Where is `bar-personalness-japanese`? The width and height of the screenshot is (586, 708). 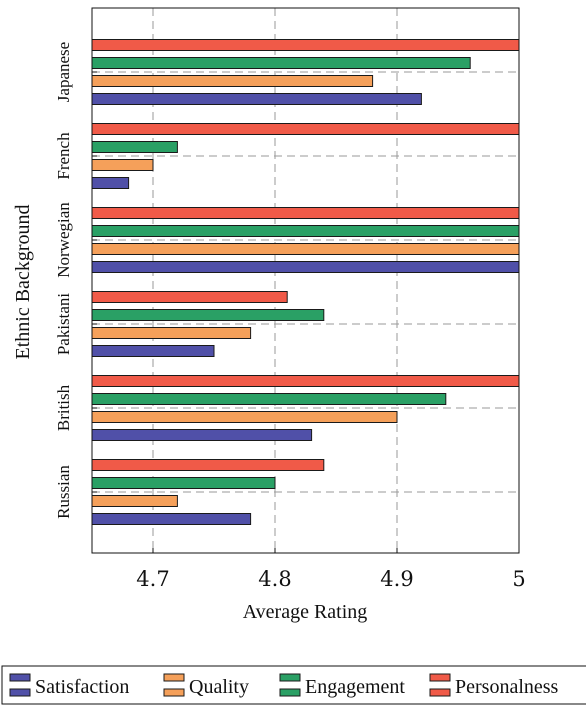
bar-personalness-japanese is located at coordinates (305, 45).